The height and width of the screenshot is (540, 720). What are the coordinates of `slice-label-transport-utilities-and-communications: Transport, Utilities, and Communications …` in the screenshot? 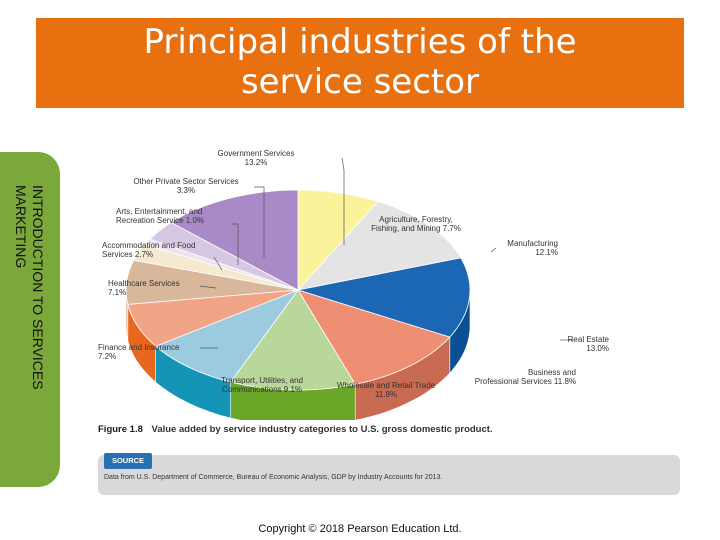 It's located at (262, 385).